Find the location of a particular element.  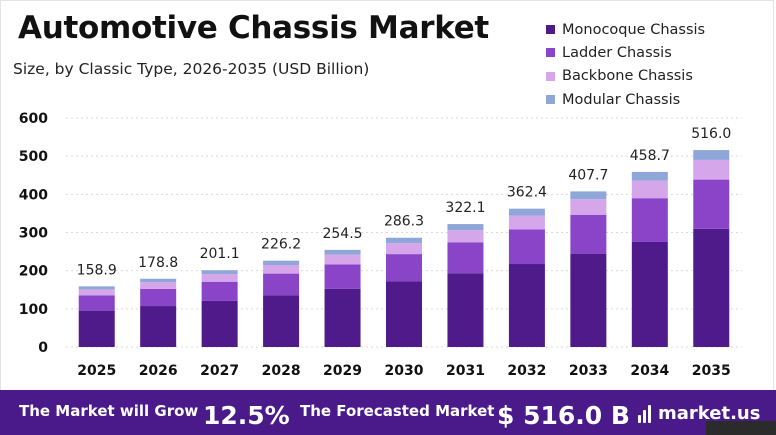

legend-label-ladder: Ladder Chassis is located at coordinates (617, 52).